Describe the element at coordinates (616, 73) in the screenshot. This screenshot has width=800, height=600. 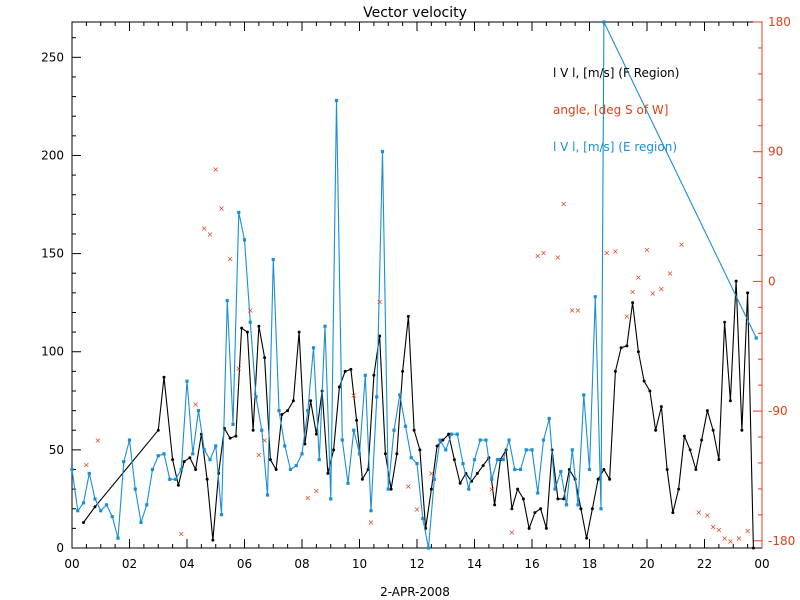
I see `legend-entry: l V l, [m/s] (F Region)` at that location.